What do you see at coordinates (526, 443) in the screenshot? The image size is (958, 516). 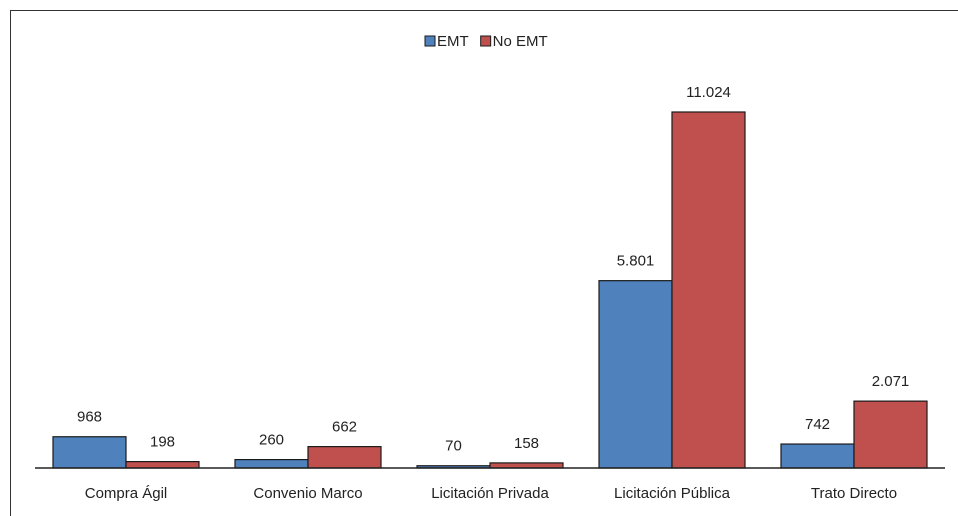 I see `data-label: 158` at bounding box center [526, 443].